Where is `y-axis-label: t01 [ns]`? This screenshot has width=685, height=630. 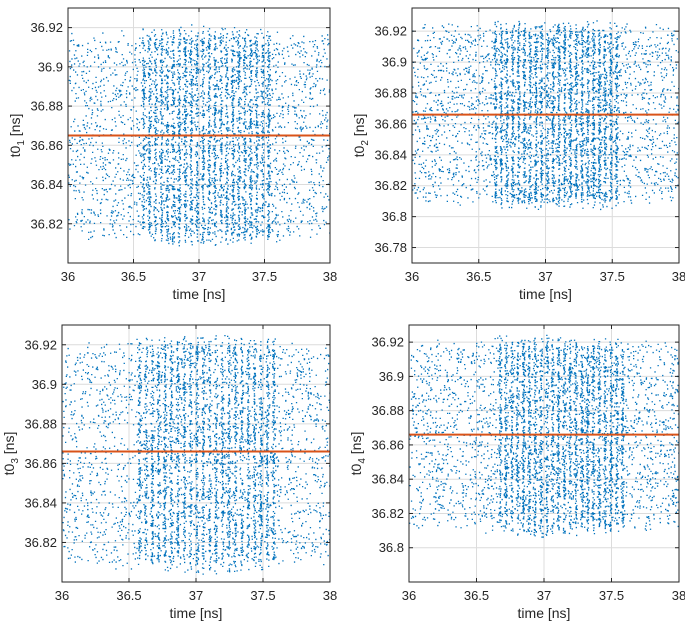 y-axis-label: t01 [ns] is located at coordinates (17, 136).